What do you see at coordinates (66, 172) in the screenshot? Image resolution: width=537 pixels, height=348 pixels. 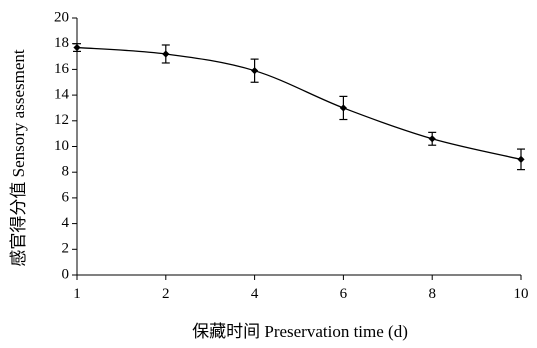 I see `y-tick-label: 8` at bounding box center [66, 172].